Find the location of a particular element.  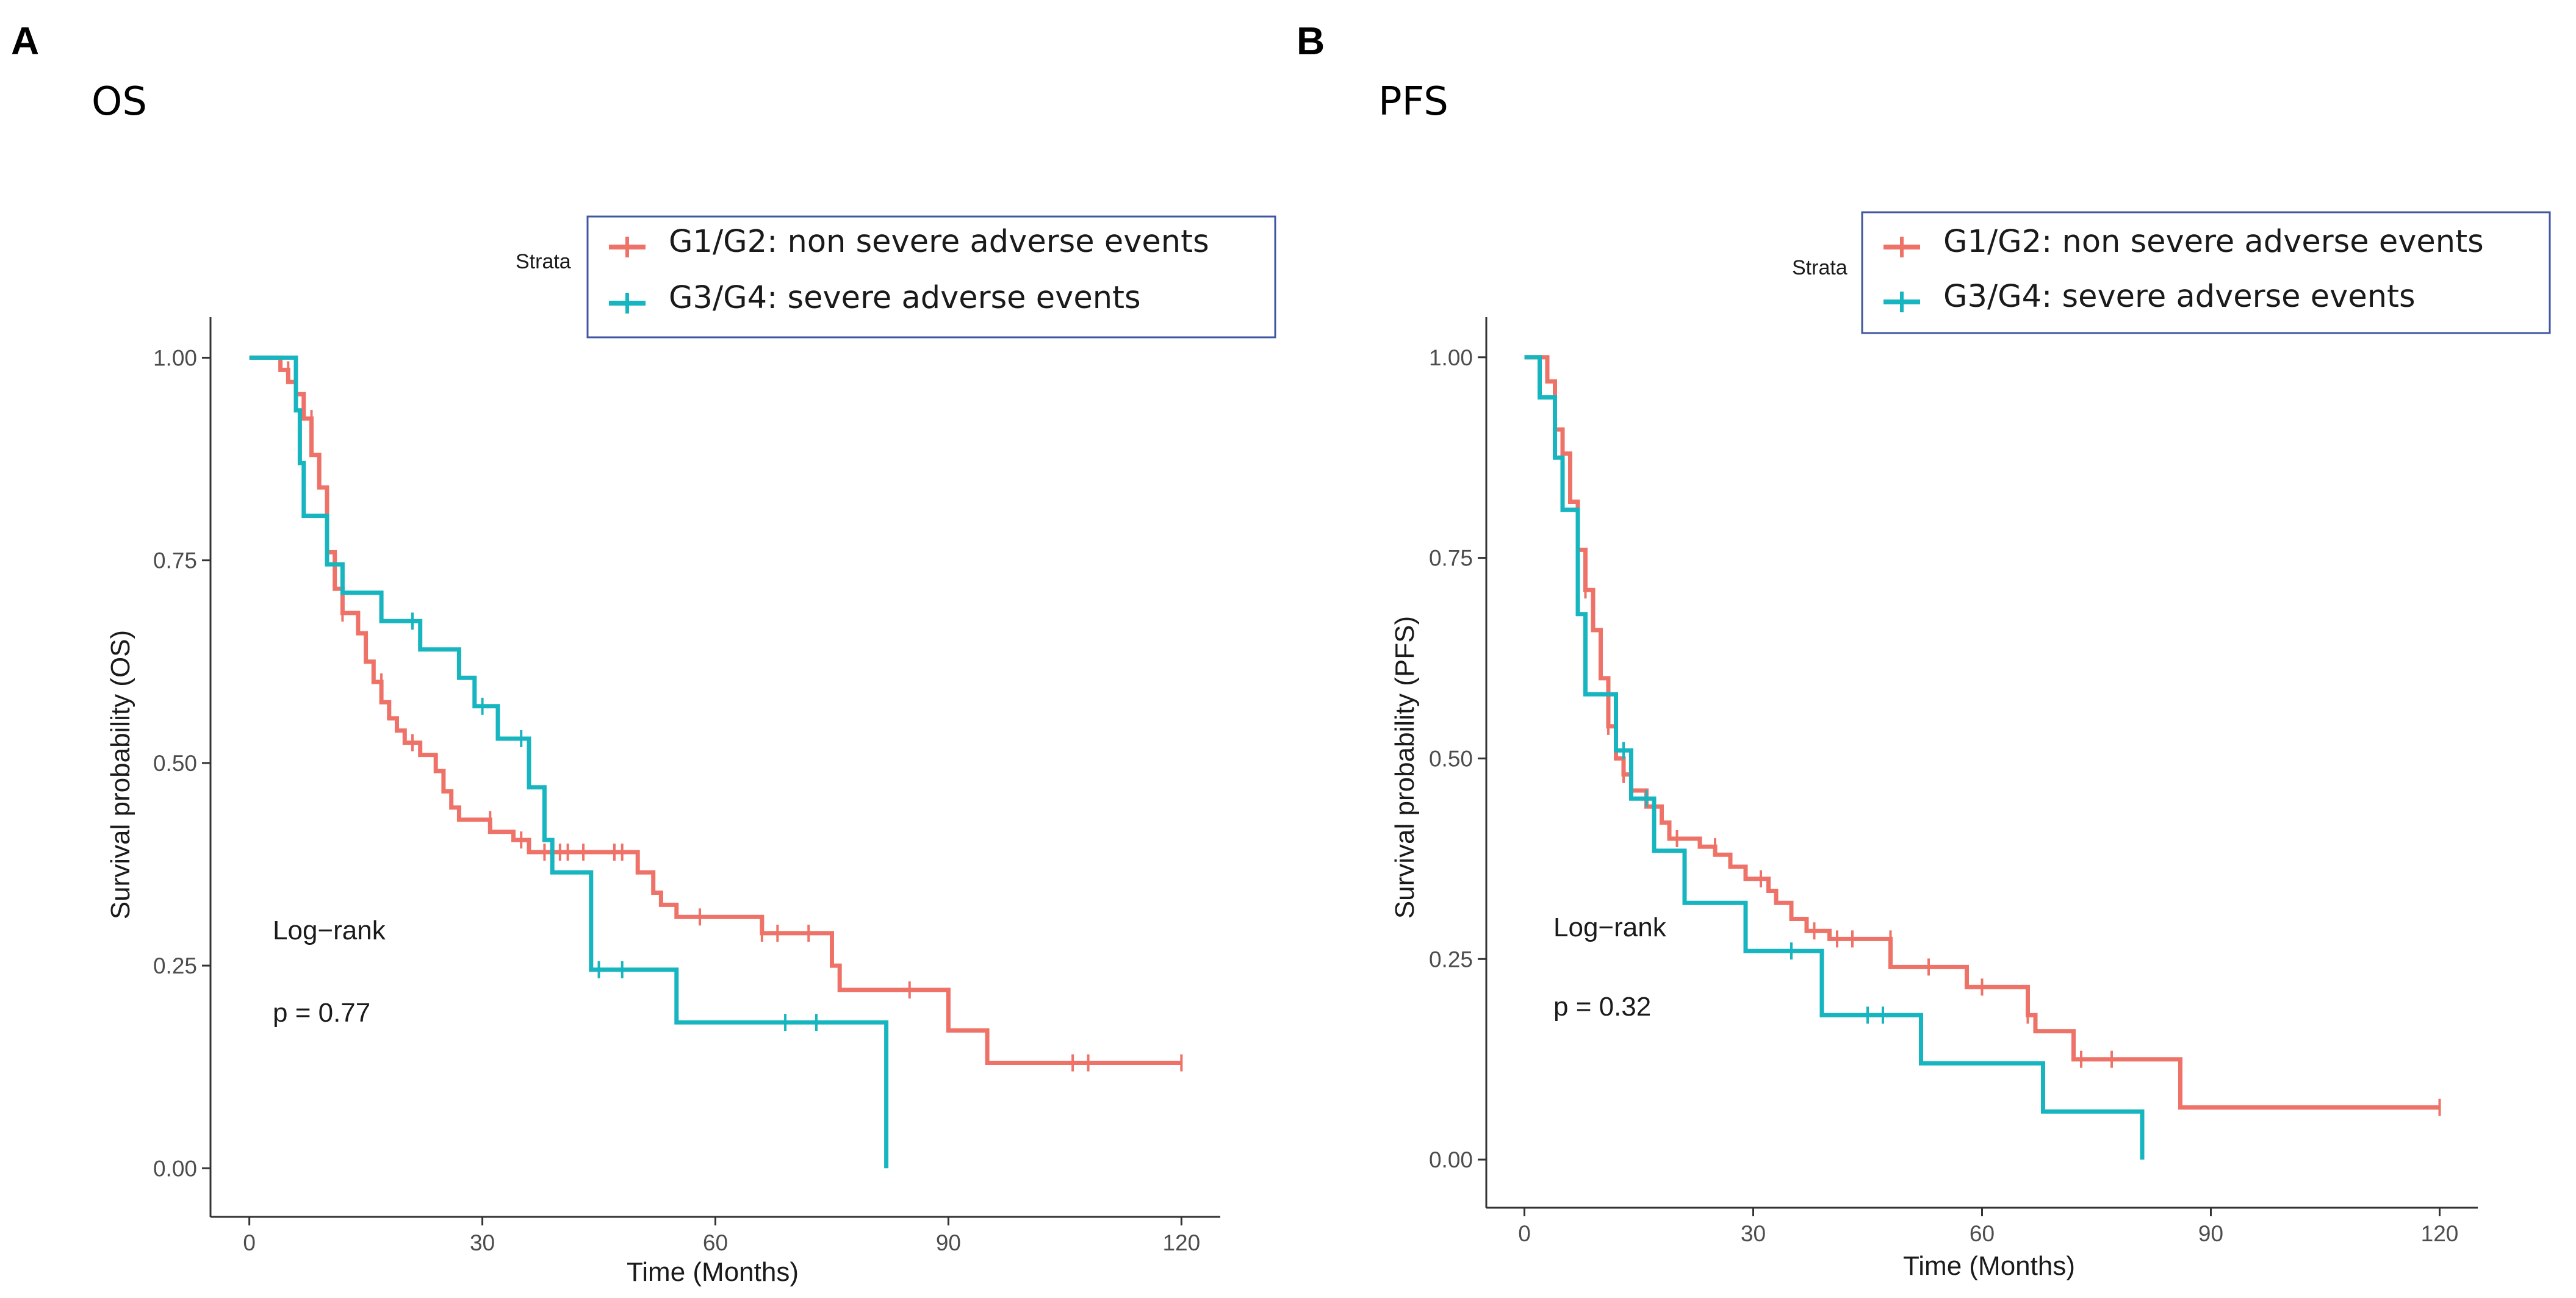

y-axis-title: Survival probability (OS) is located at coordinates (120, 774).